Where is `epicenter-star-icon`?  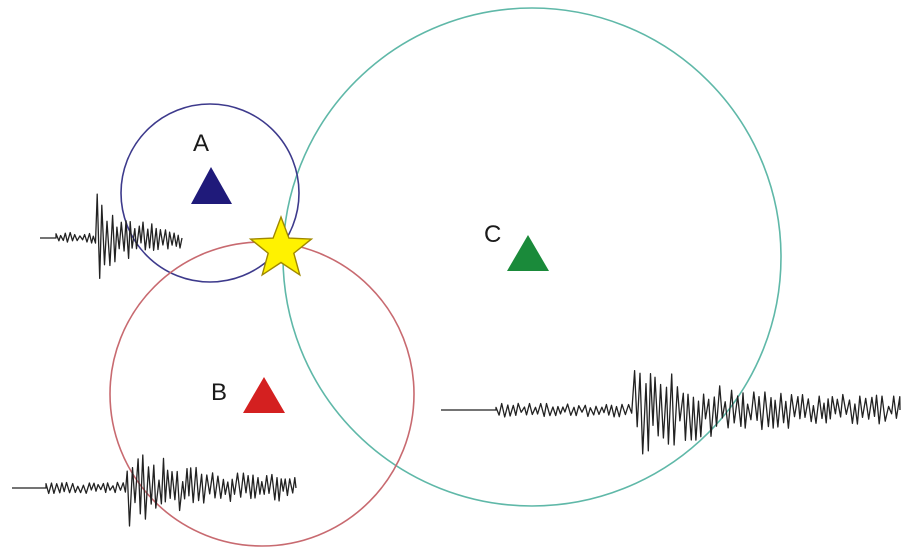
epicenter-star-icon is located at coordinates (281, 246).